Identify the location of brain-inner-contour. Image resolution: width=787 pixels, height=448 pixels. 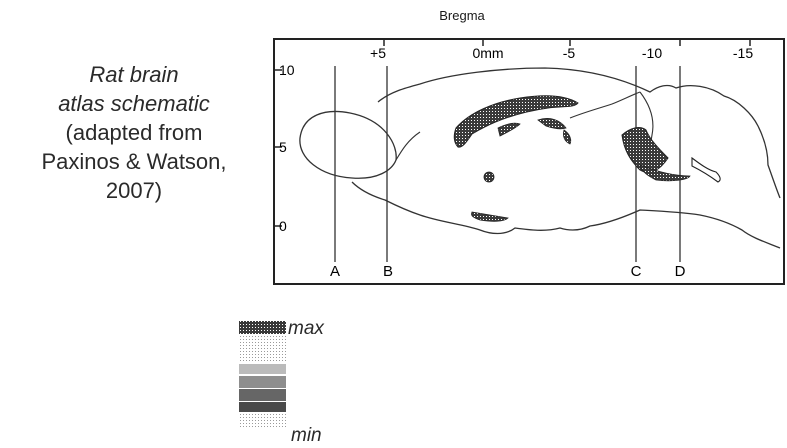
(408, 146).